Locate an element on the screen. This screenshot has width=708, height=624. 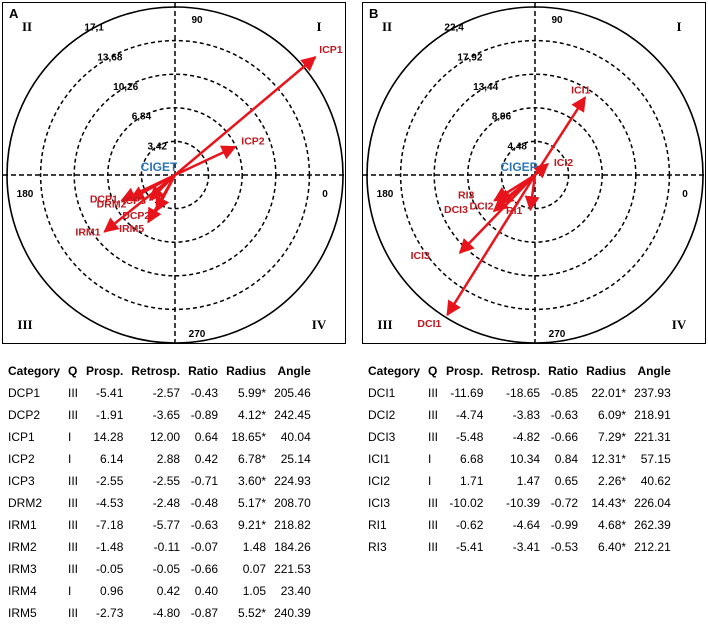
table-cell: IRM3 is located at coordinates (22, 569).